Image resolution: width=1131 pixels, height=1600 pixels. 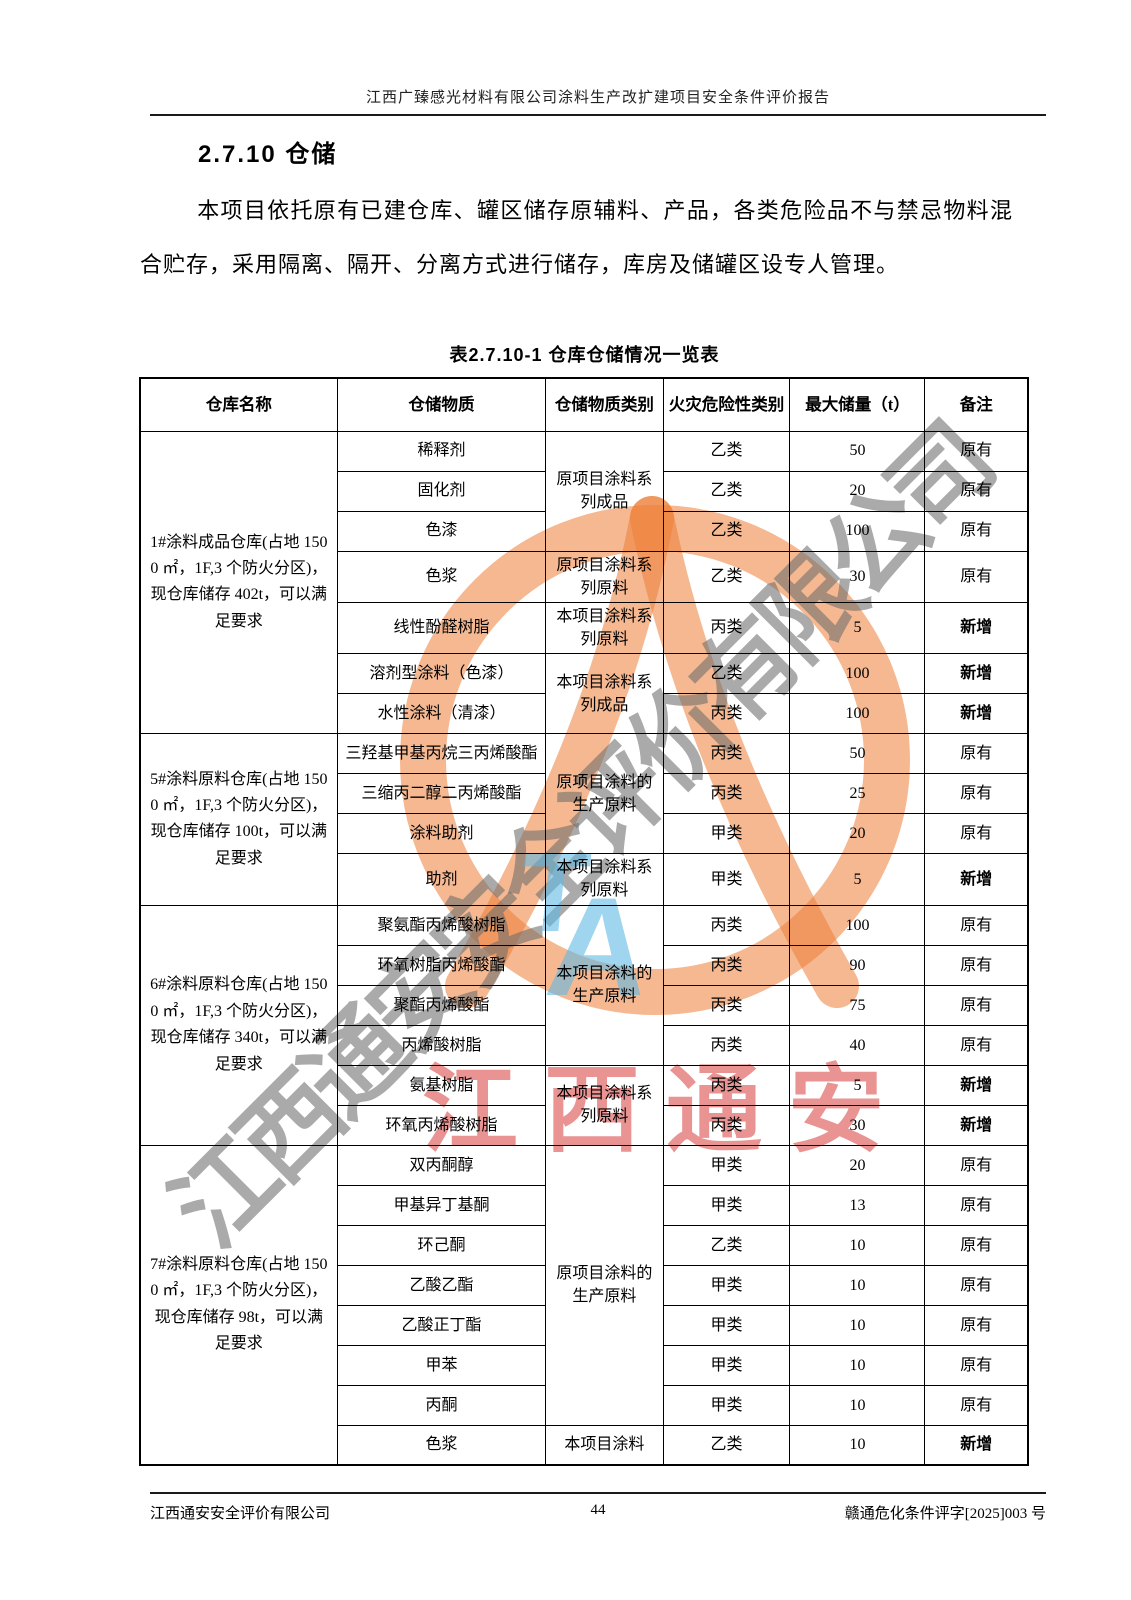 I want to click on table-cell: 原项目涂料系列成品, so click(x=604, y=491).